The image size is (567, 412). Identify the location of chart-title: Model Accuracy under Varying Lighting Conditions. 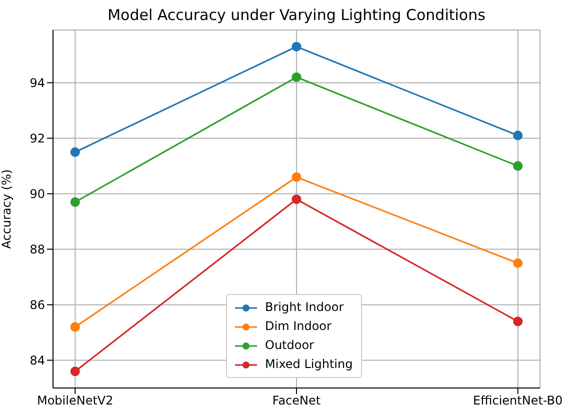
(296, 15).